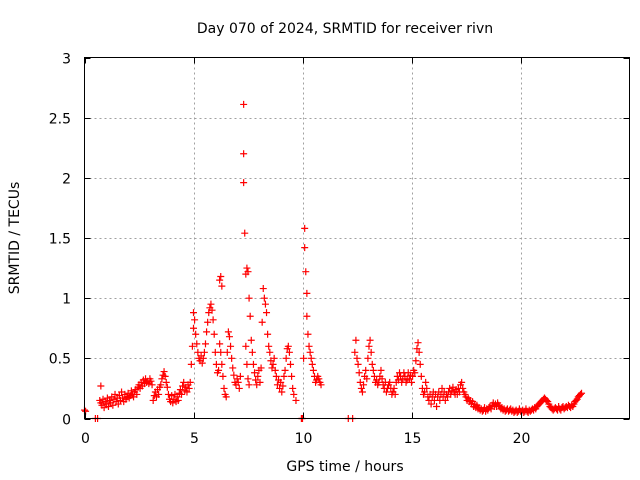  Describe the element at coordinates (15, 238) in the screenshot. I see `y-axis-label: SRMTID / TECUs` at that location.